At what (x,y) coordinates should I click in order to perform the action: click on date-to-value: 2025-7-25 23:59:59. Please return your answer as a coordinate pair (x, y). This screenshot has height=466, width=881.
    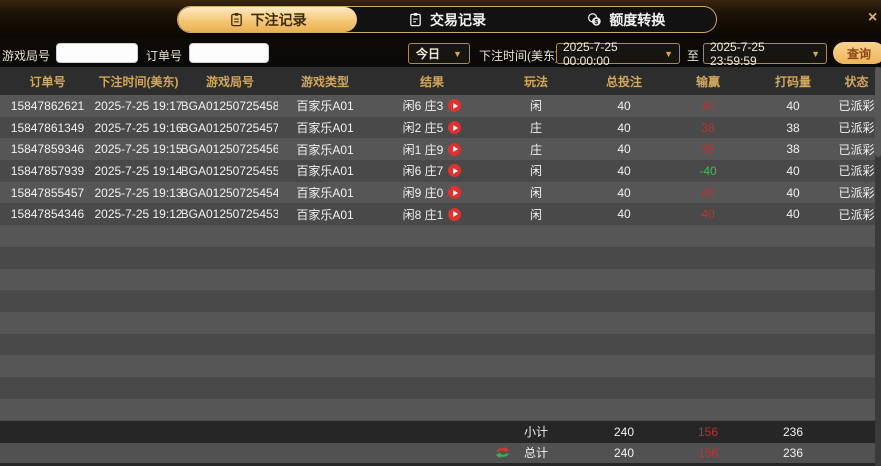
    Looking at the image, I should click on (737, 53).